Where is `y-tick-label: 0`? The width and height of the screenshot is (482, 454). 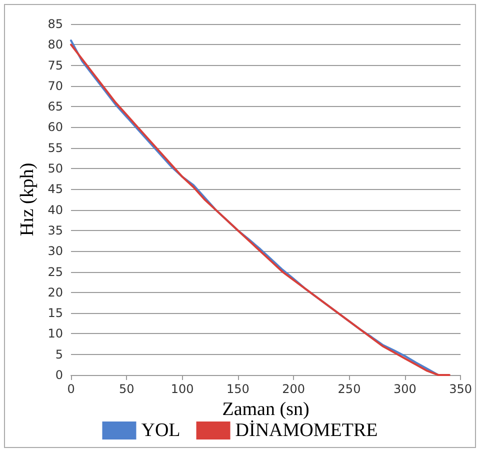 y-tick-label: 0 is located at coordinates (59, 375).